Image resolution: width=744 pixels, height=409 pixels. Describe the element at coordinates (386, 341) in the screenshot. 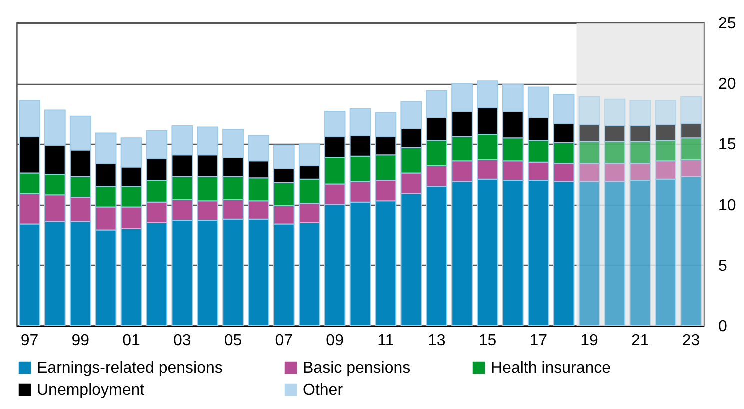

I see `x-tick-label: 11` at that location.